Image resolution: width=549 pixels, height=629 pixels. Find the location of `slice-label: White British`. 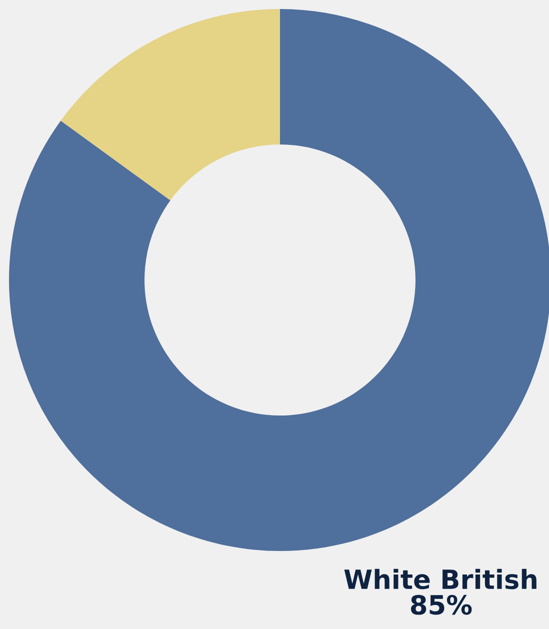

slice-label: White British is located at coordinates (440, 579).